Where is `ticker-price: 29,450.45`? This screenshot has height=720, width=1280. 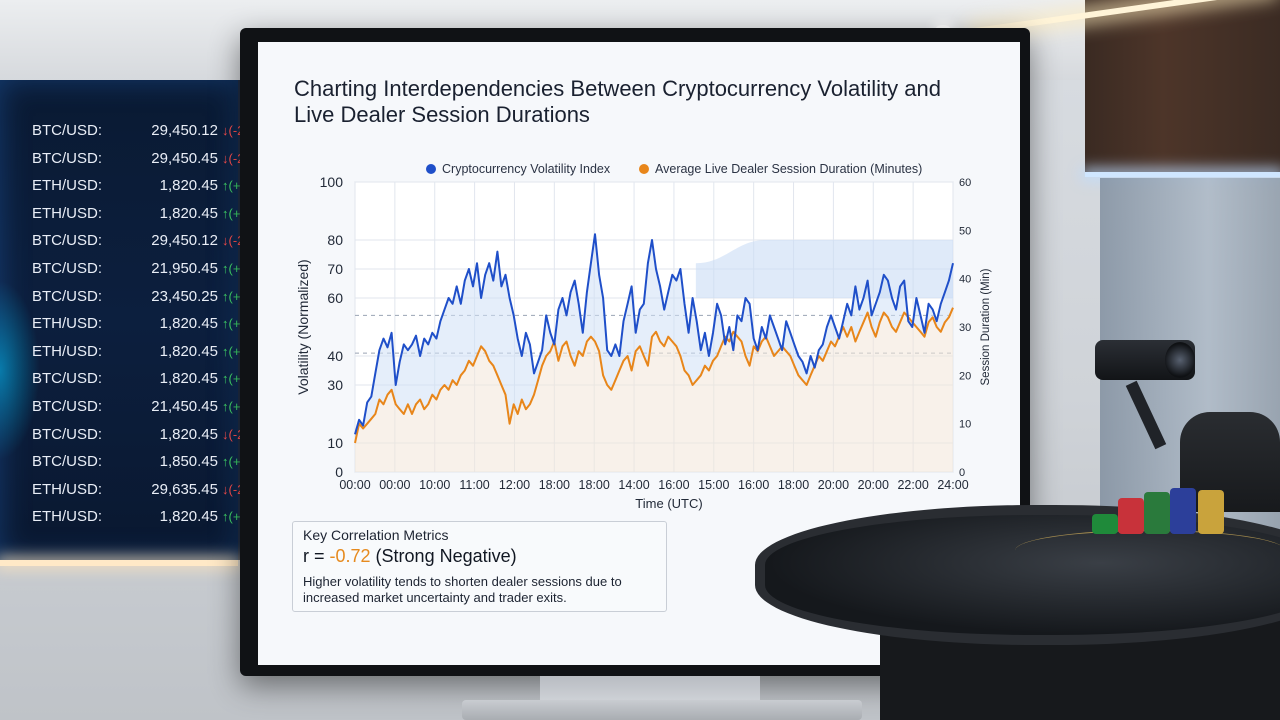
ticker-price: 29,450.45 is located at coordinates (184, 158).